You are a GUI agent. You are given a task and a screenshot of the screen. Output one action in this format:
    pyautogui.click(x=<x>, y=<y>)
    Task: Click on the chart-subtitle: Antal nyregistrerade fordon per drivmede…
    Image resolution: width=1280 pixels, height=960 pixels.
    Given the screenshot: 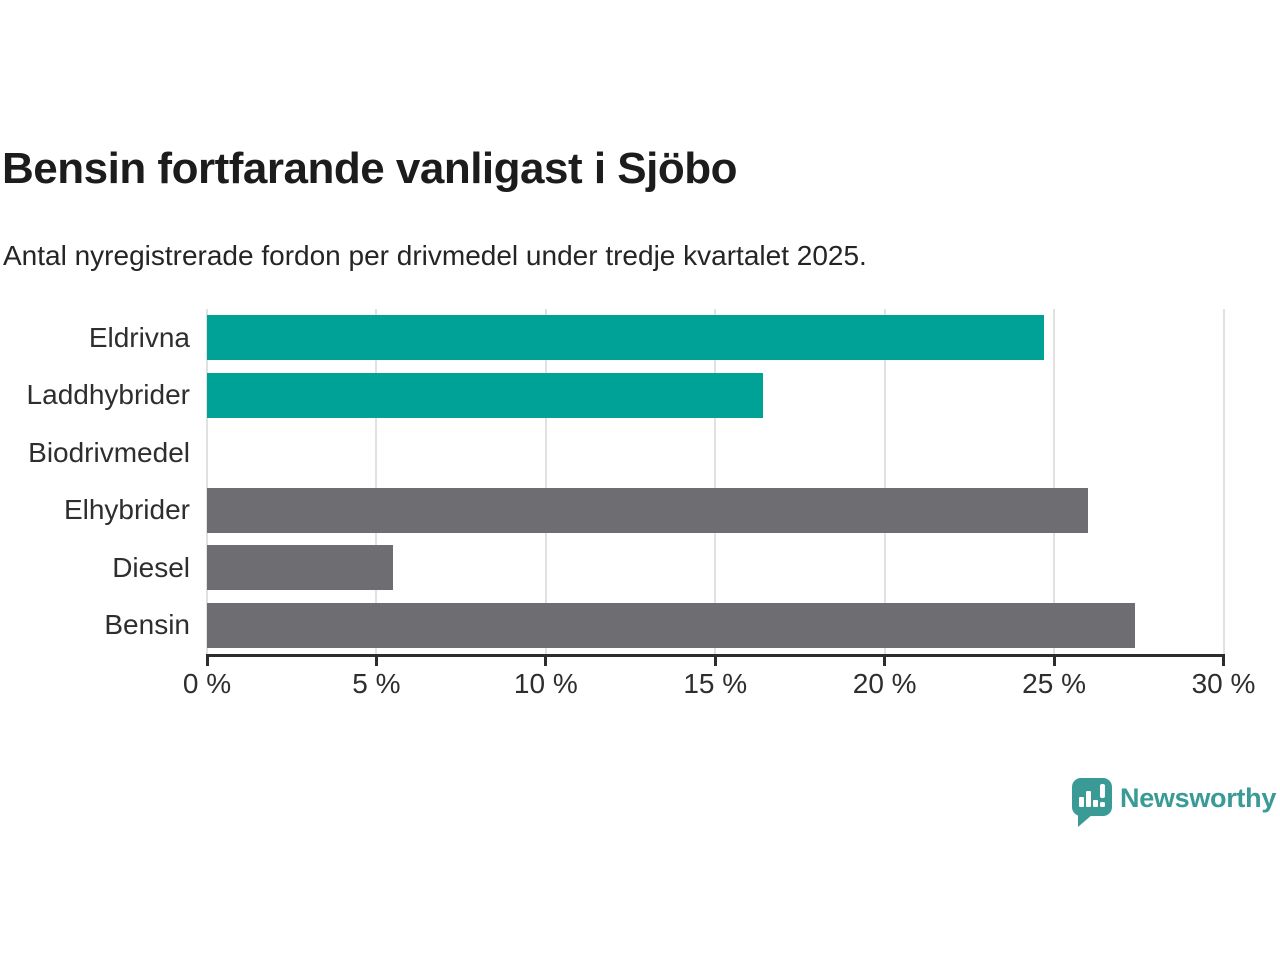 What is the action you would take?
    pyautogui.click(x=435, y=255)
    